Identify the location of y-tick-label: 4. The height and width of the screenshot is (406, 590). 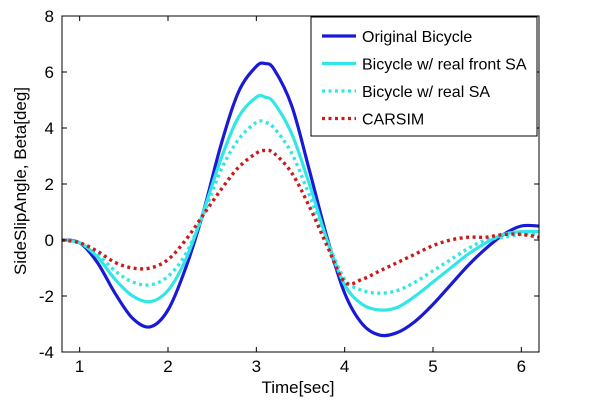
(49, 128).